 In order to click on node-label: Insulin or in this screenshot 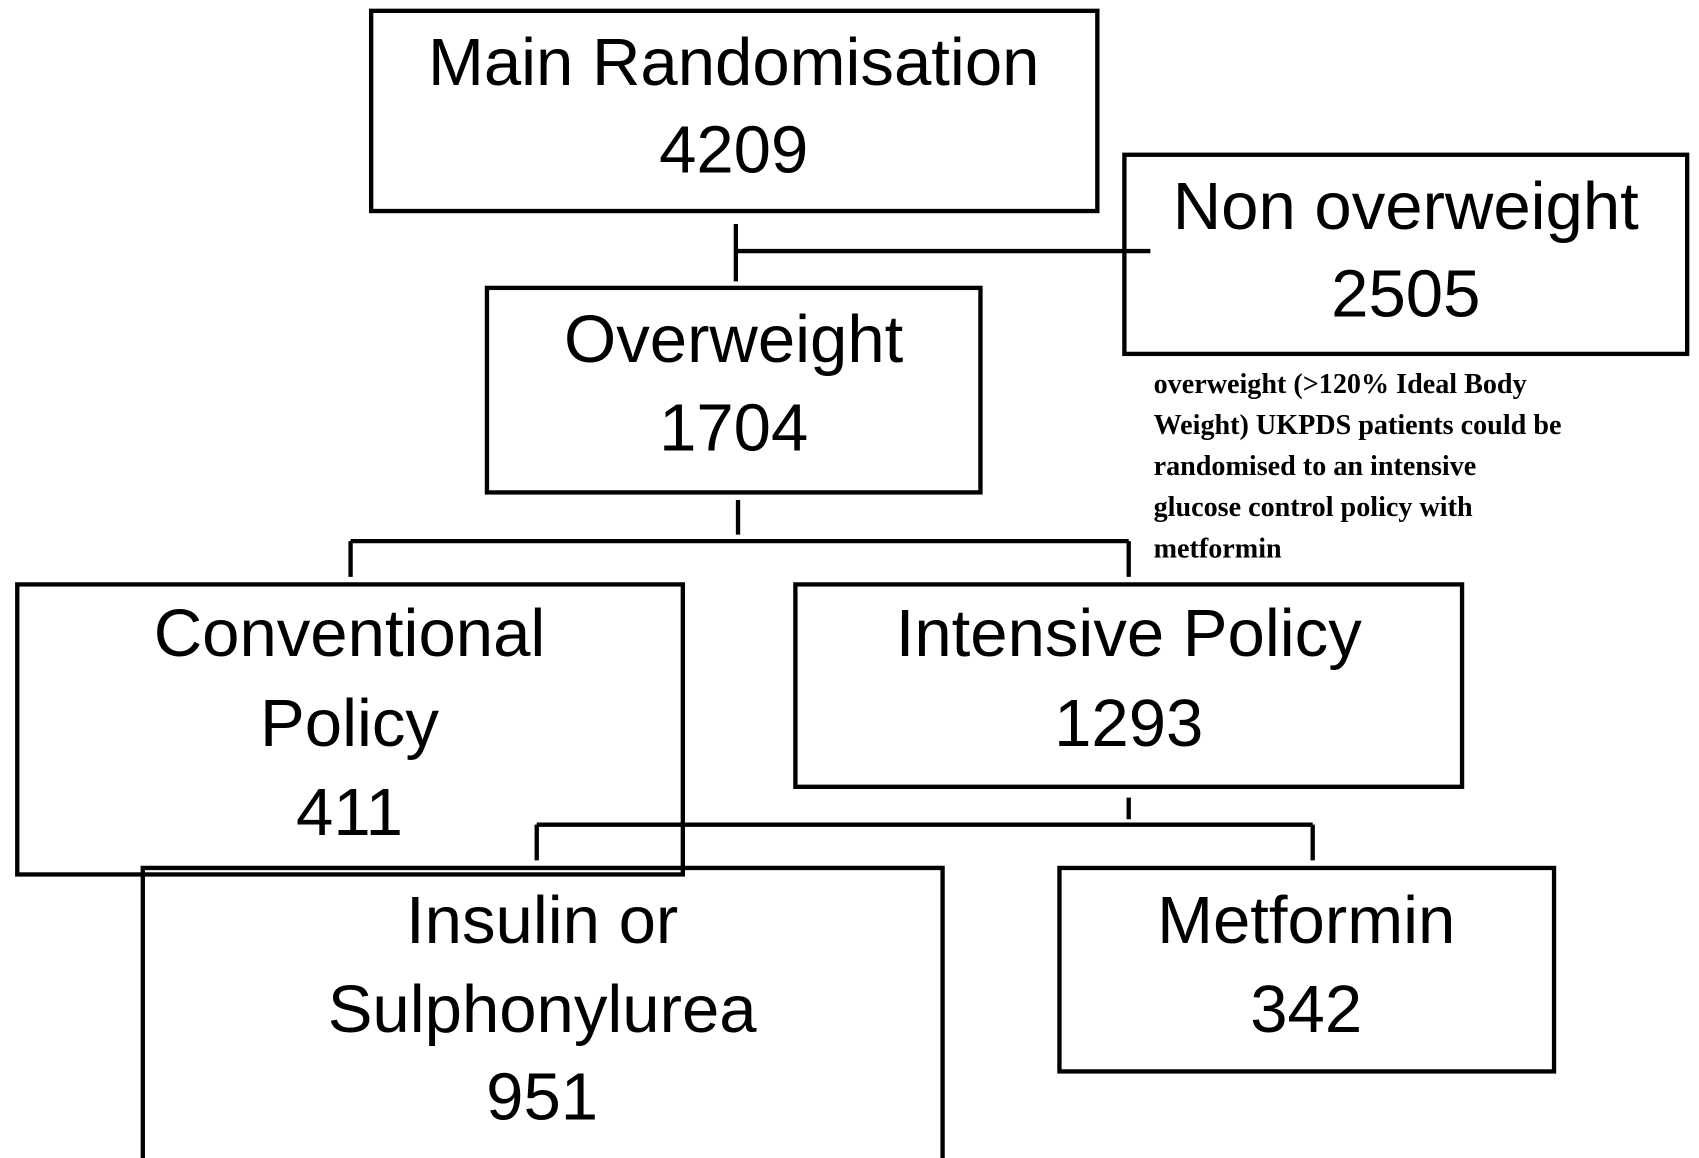, I will do `click(542, 920)`.